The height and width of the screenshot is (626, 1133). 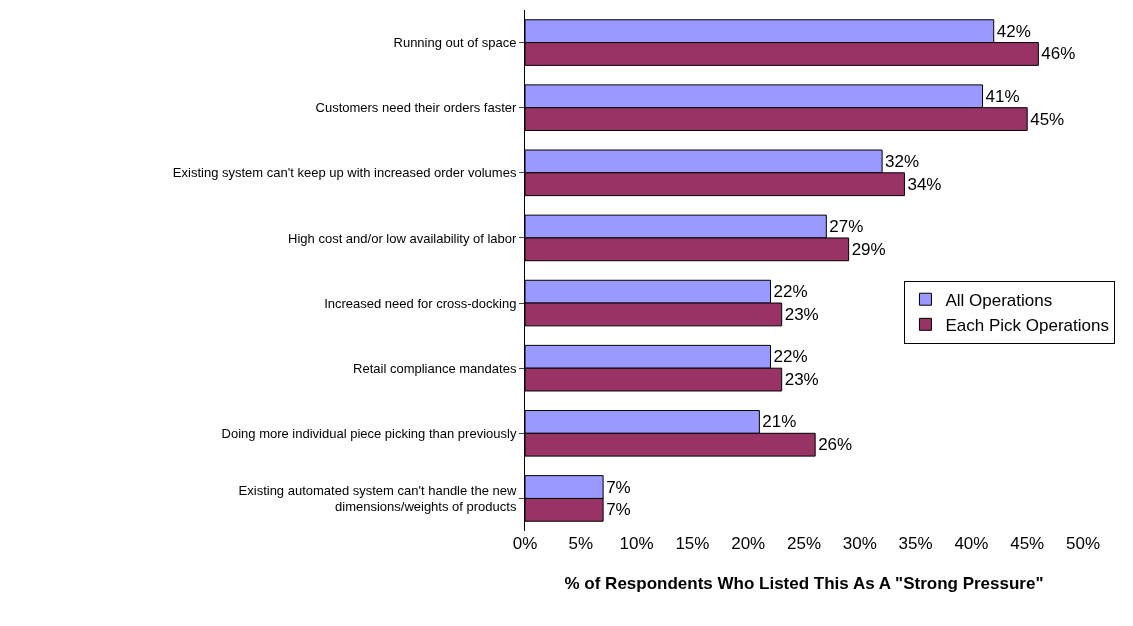 What do you see at coordinates (581, 543) in the screenshot?
I see `x-tick-label: 5%` at bounding box center [581, 543].